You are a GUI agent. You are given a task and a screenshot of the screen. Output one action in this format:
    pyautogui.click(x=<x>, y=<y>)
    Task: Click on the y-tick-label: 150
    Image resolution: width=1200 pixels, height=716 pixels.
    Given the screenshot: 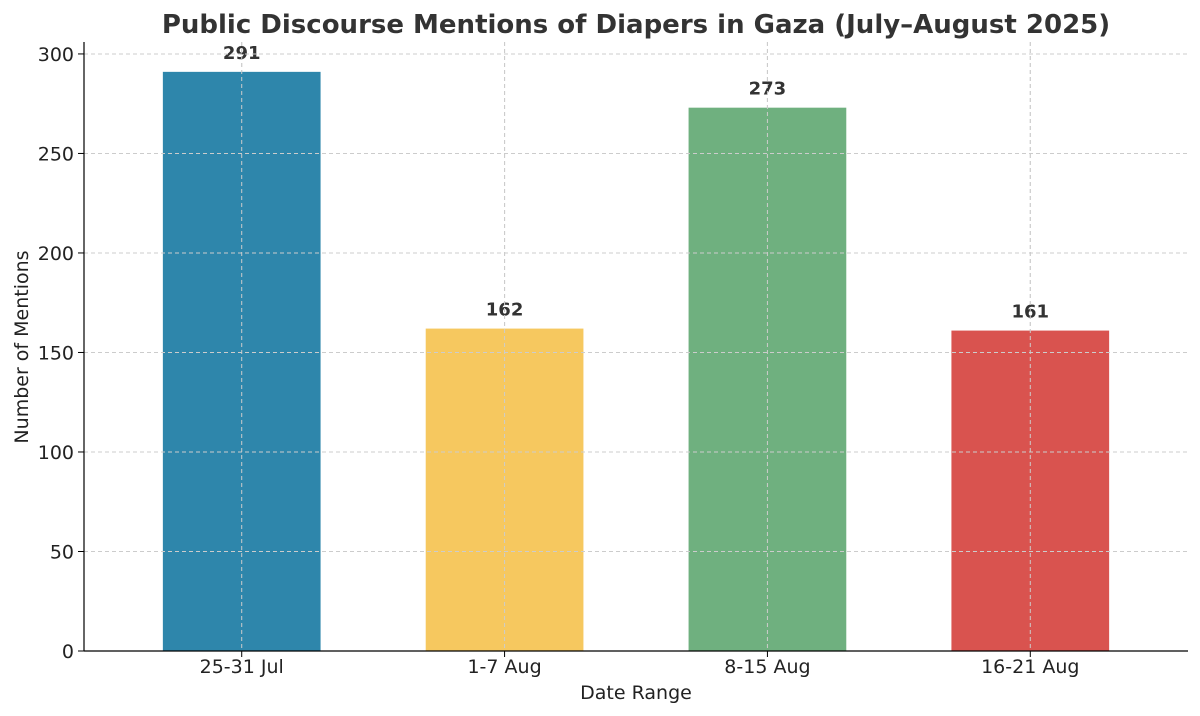 What is the action you would take?
    pyautogui.click(x=56, y=353)
    